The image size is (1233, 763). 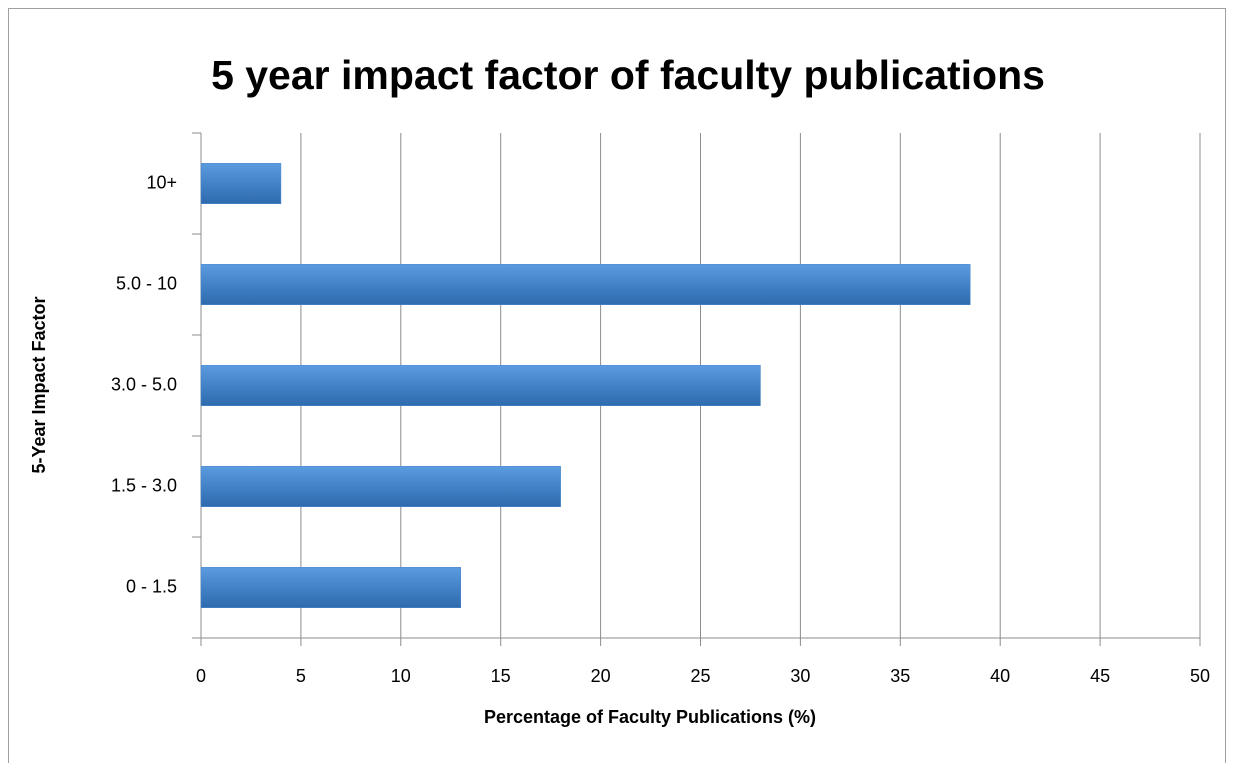 What do you see at coordinates (144, 384) in the screenshot?
I see `y-tick-label: 3.0 - 5.0` at bounding box center [144, 384].